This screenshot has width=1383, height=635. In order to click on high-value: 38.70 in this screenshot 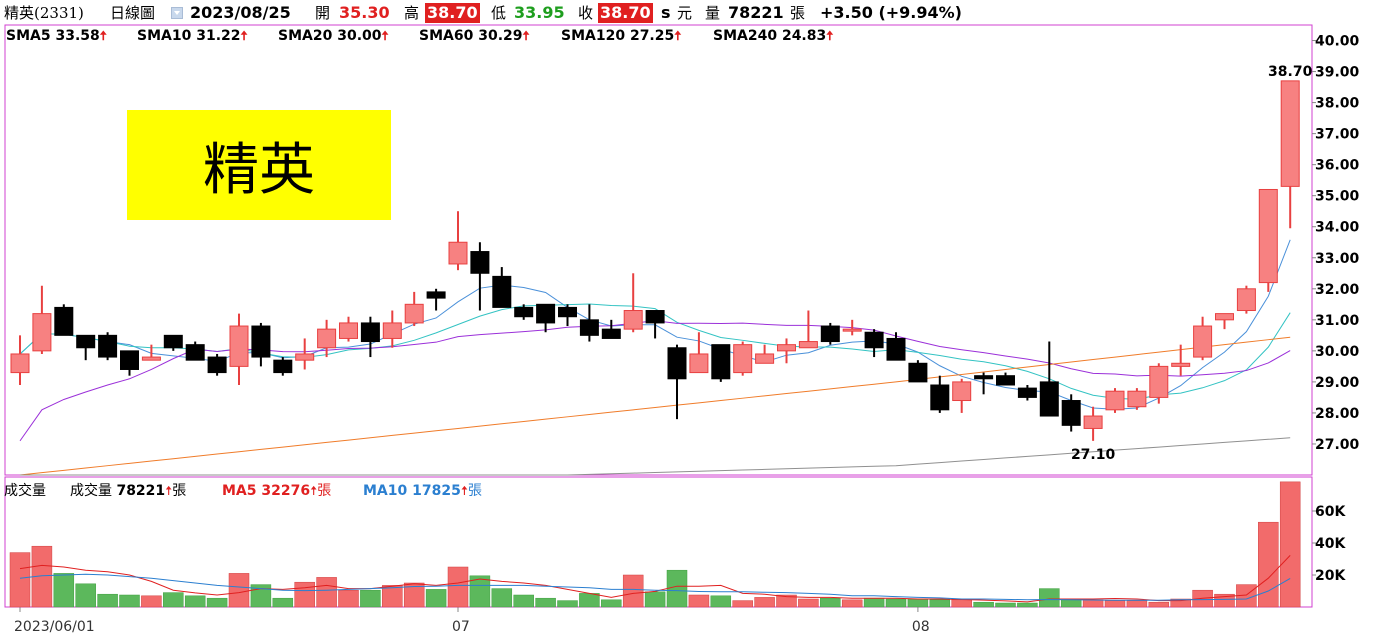, I will do `click(452, 13)`.